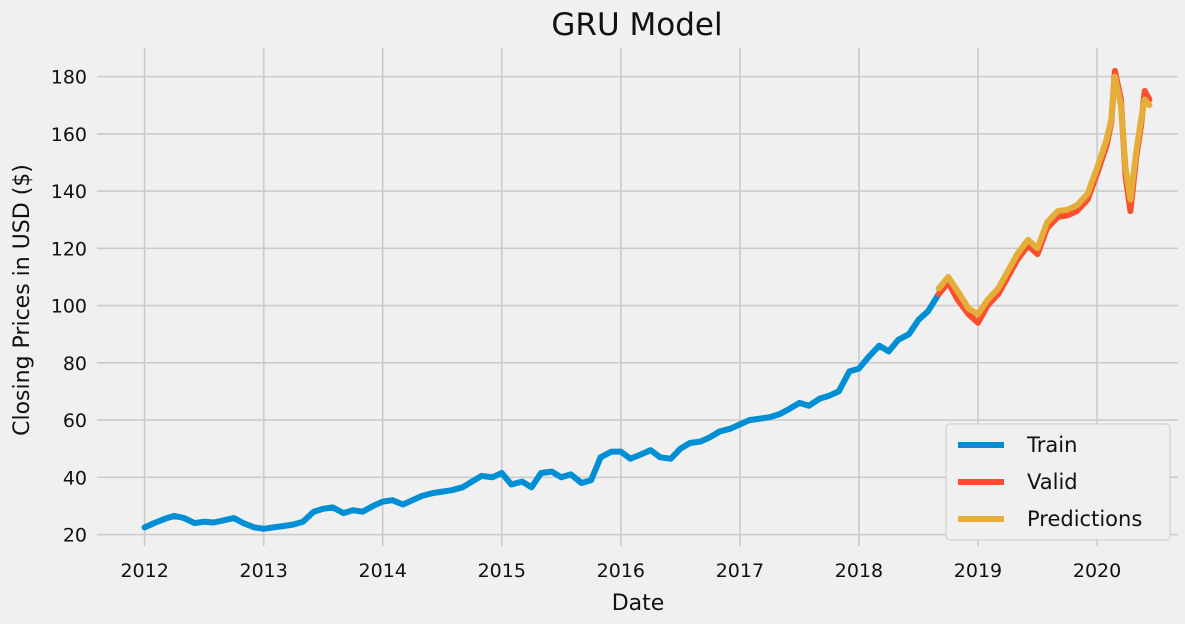 This screenshot has width=1185, height=624. What do you see at coordinates (638, 603) in the screenshot?
I see `x-axis-label: Date` at bounding box center [638, 603].